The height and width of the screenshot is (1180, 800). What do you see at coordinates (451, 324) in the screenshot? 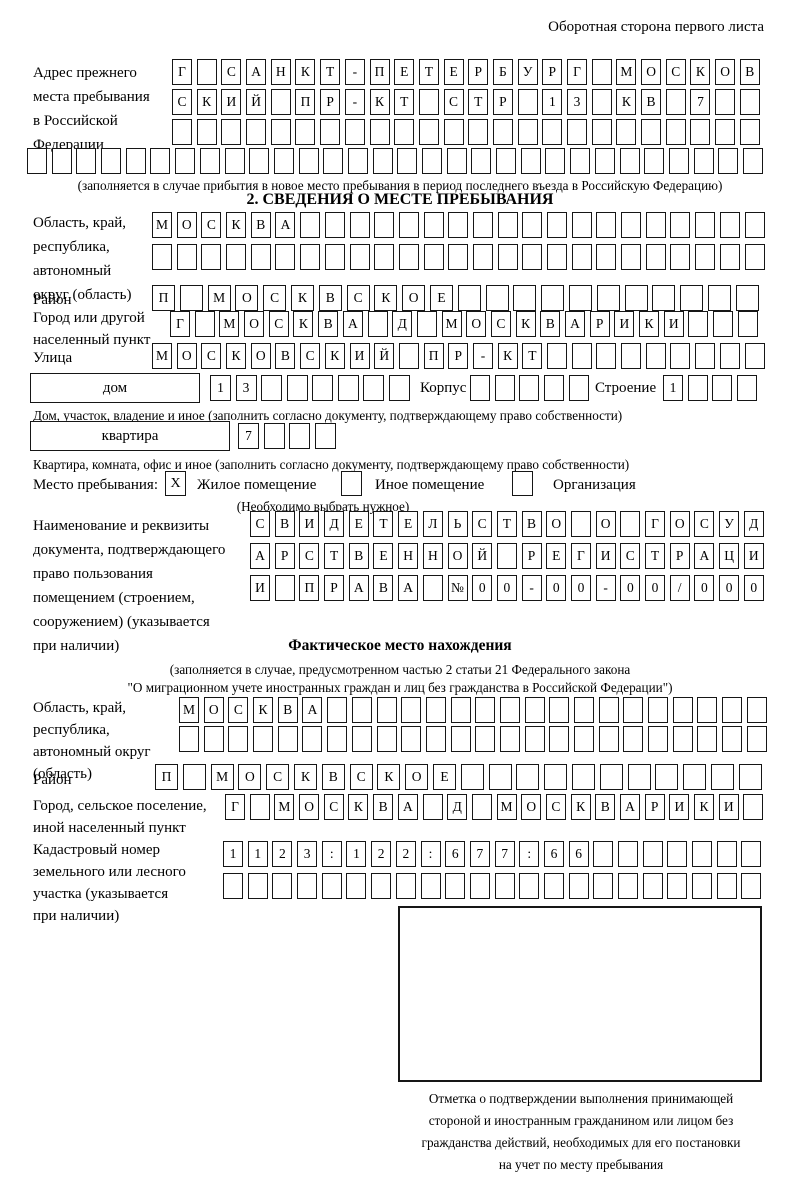
I see `char-box: М` at bounding box center [451, 324].